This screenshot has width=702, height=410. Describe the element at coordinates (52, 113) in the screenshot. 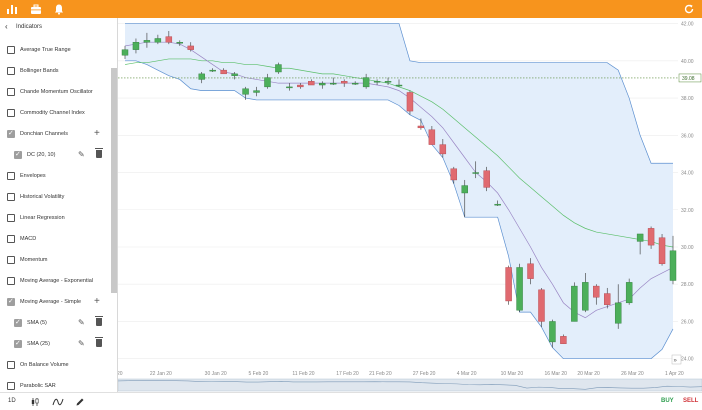

I see `indicator-label: Commodity Channel Index` at that location.